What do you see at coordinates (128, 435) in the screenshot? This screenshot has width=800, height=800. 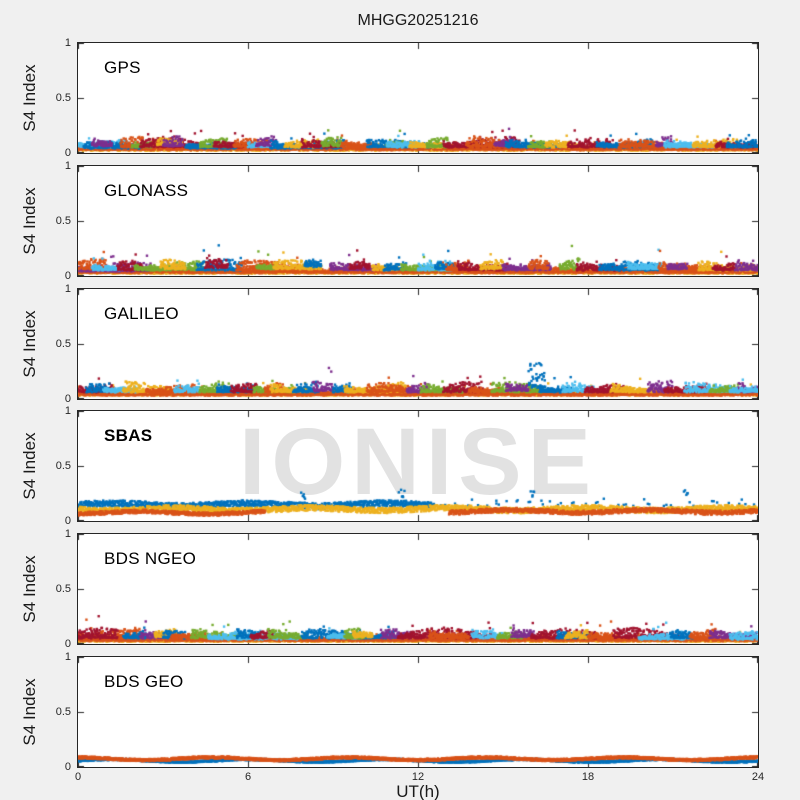 I see `constellation-label: SBAS` at bounding box center [128, 435].